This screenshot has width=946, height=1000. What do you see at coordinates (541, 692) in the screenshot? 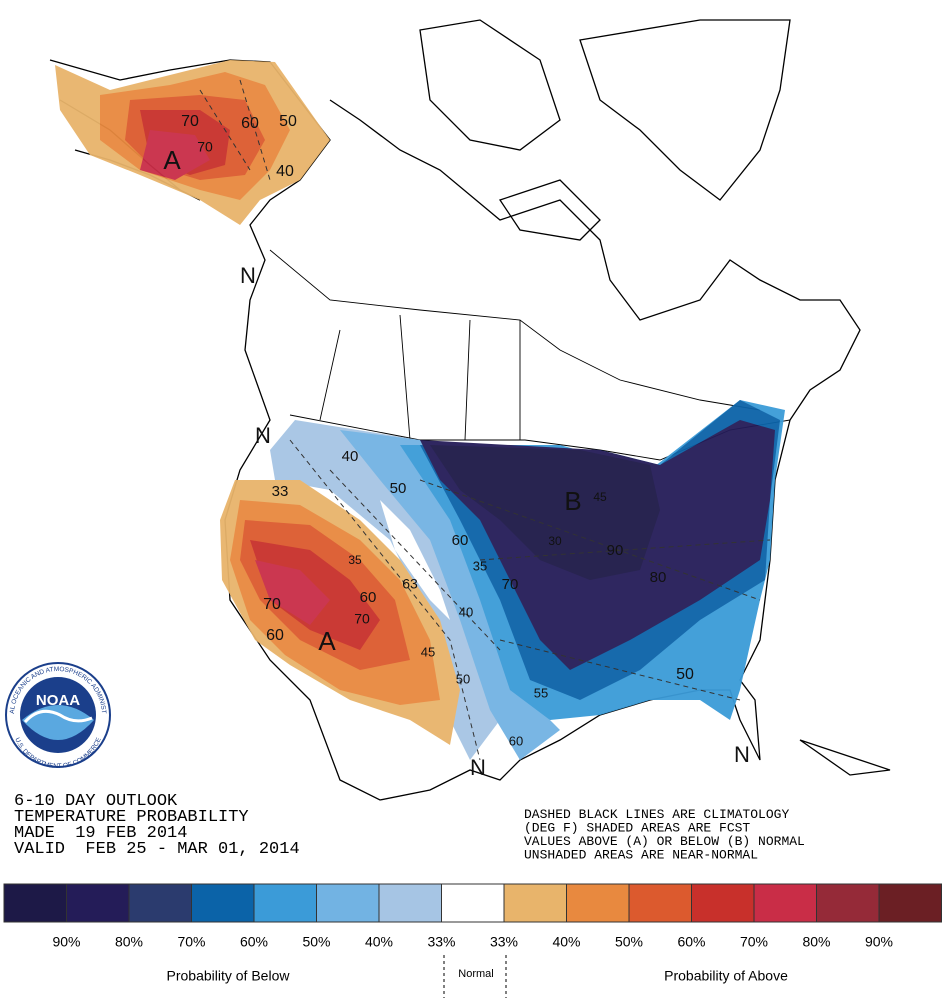
I see `map-label: 55` at bounding box center [541, 692].